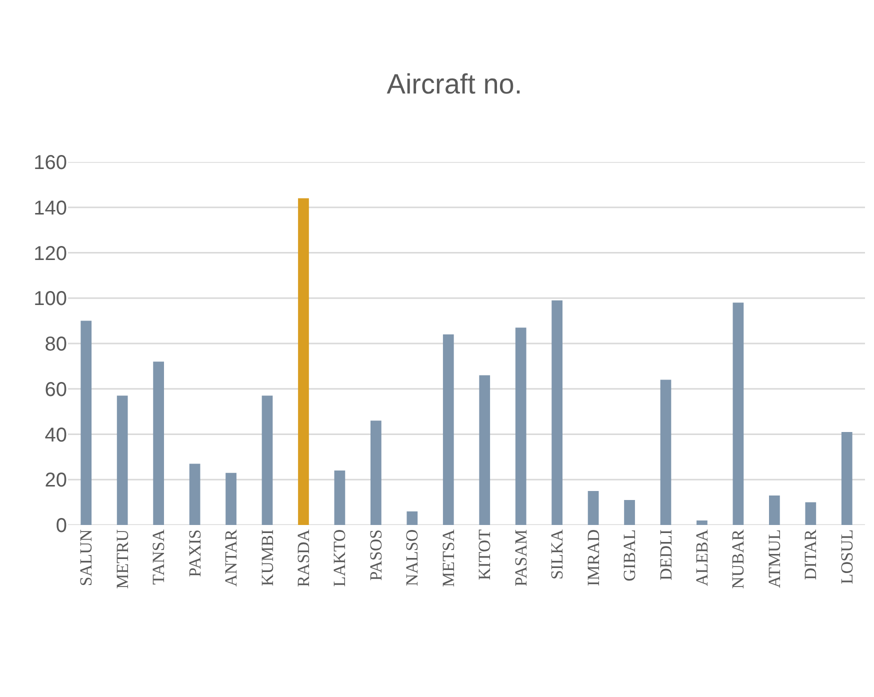  I want to click on x-tick-label: KITOT, so click(484, 554).